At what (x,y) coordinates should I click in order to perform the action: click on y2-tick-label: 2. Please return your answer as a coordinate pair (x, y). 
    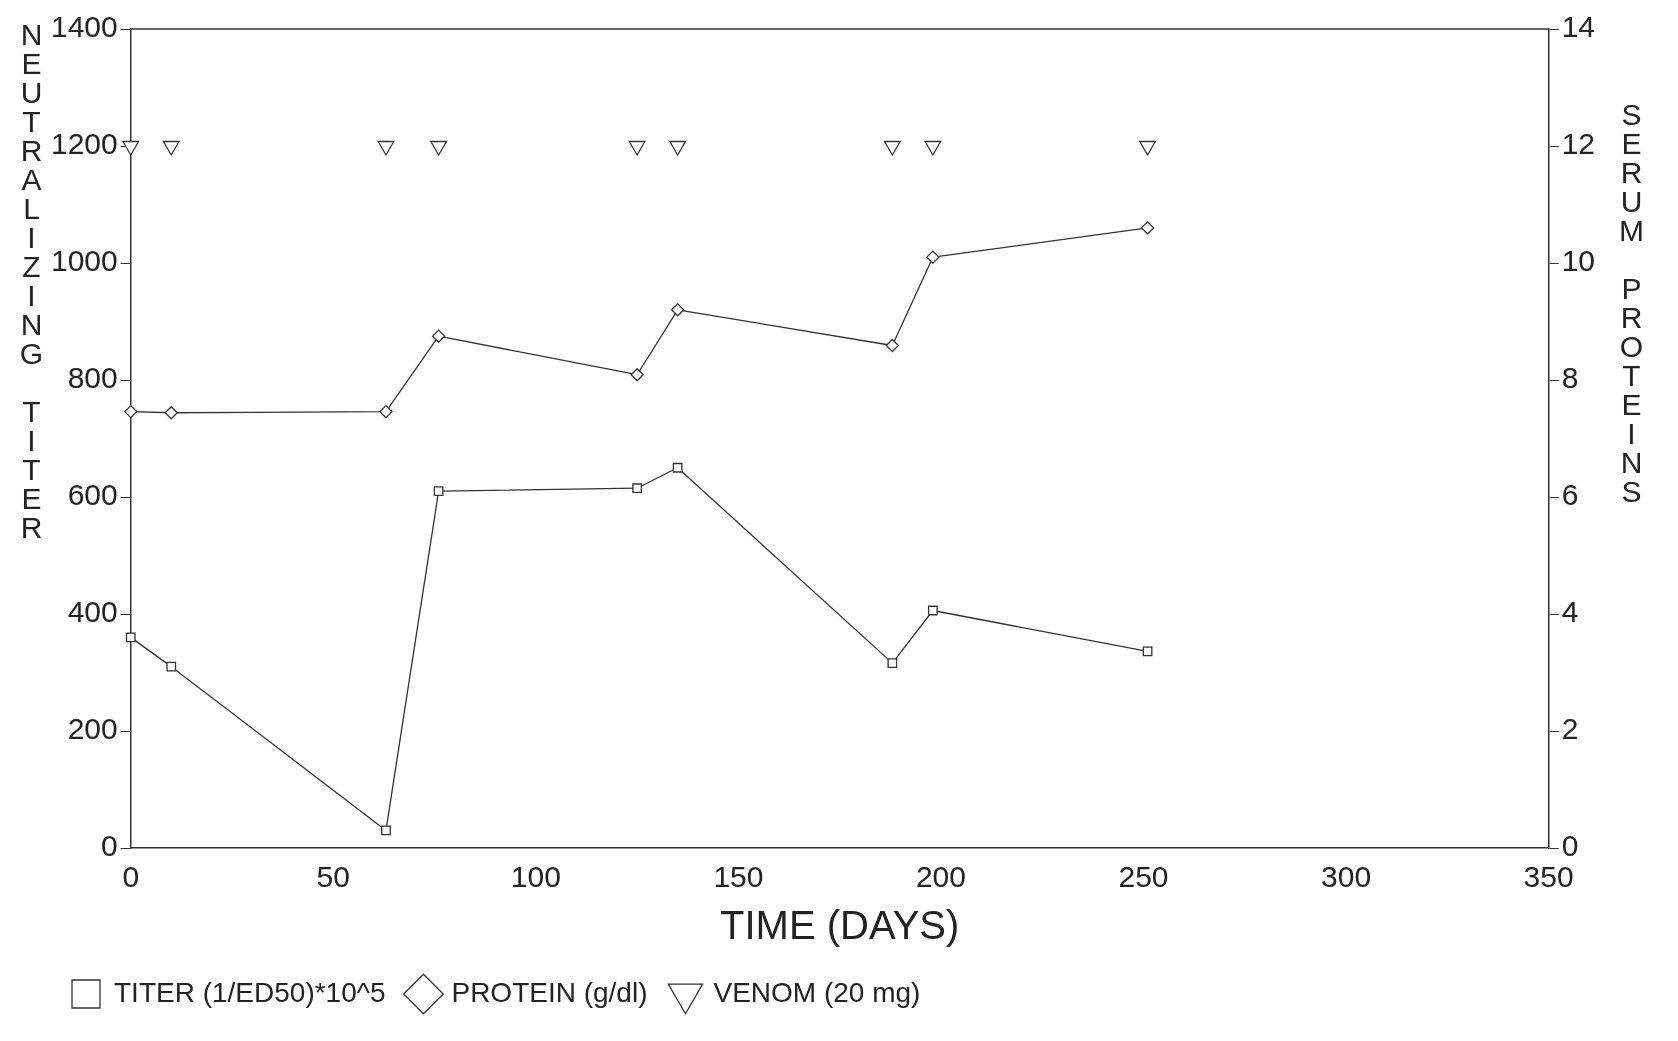
    Looking at the image, I should click on (1570, 729).